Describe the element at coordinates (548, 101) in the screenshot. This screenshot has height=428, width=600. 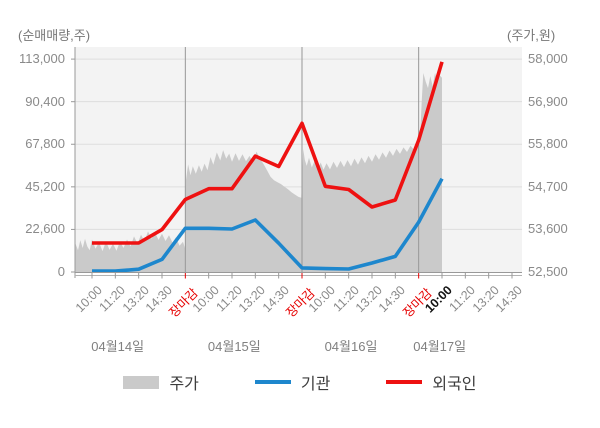
I see `right-axis-tick-label: 56,900` at that location.